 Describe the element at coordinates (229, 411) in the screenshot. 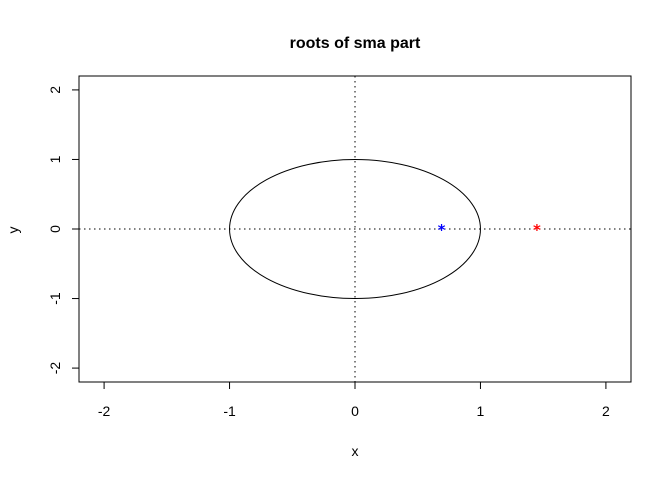

I see `x-tick-label: -1` at that location.